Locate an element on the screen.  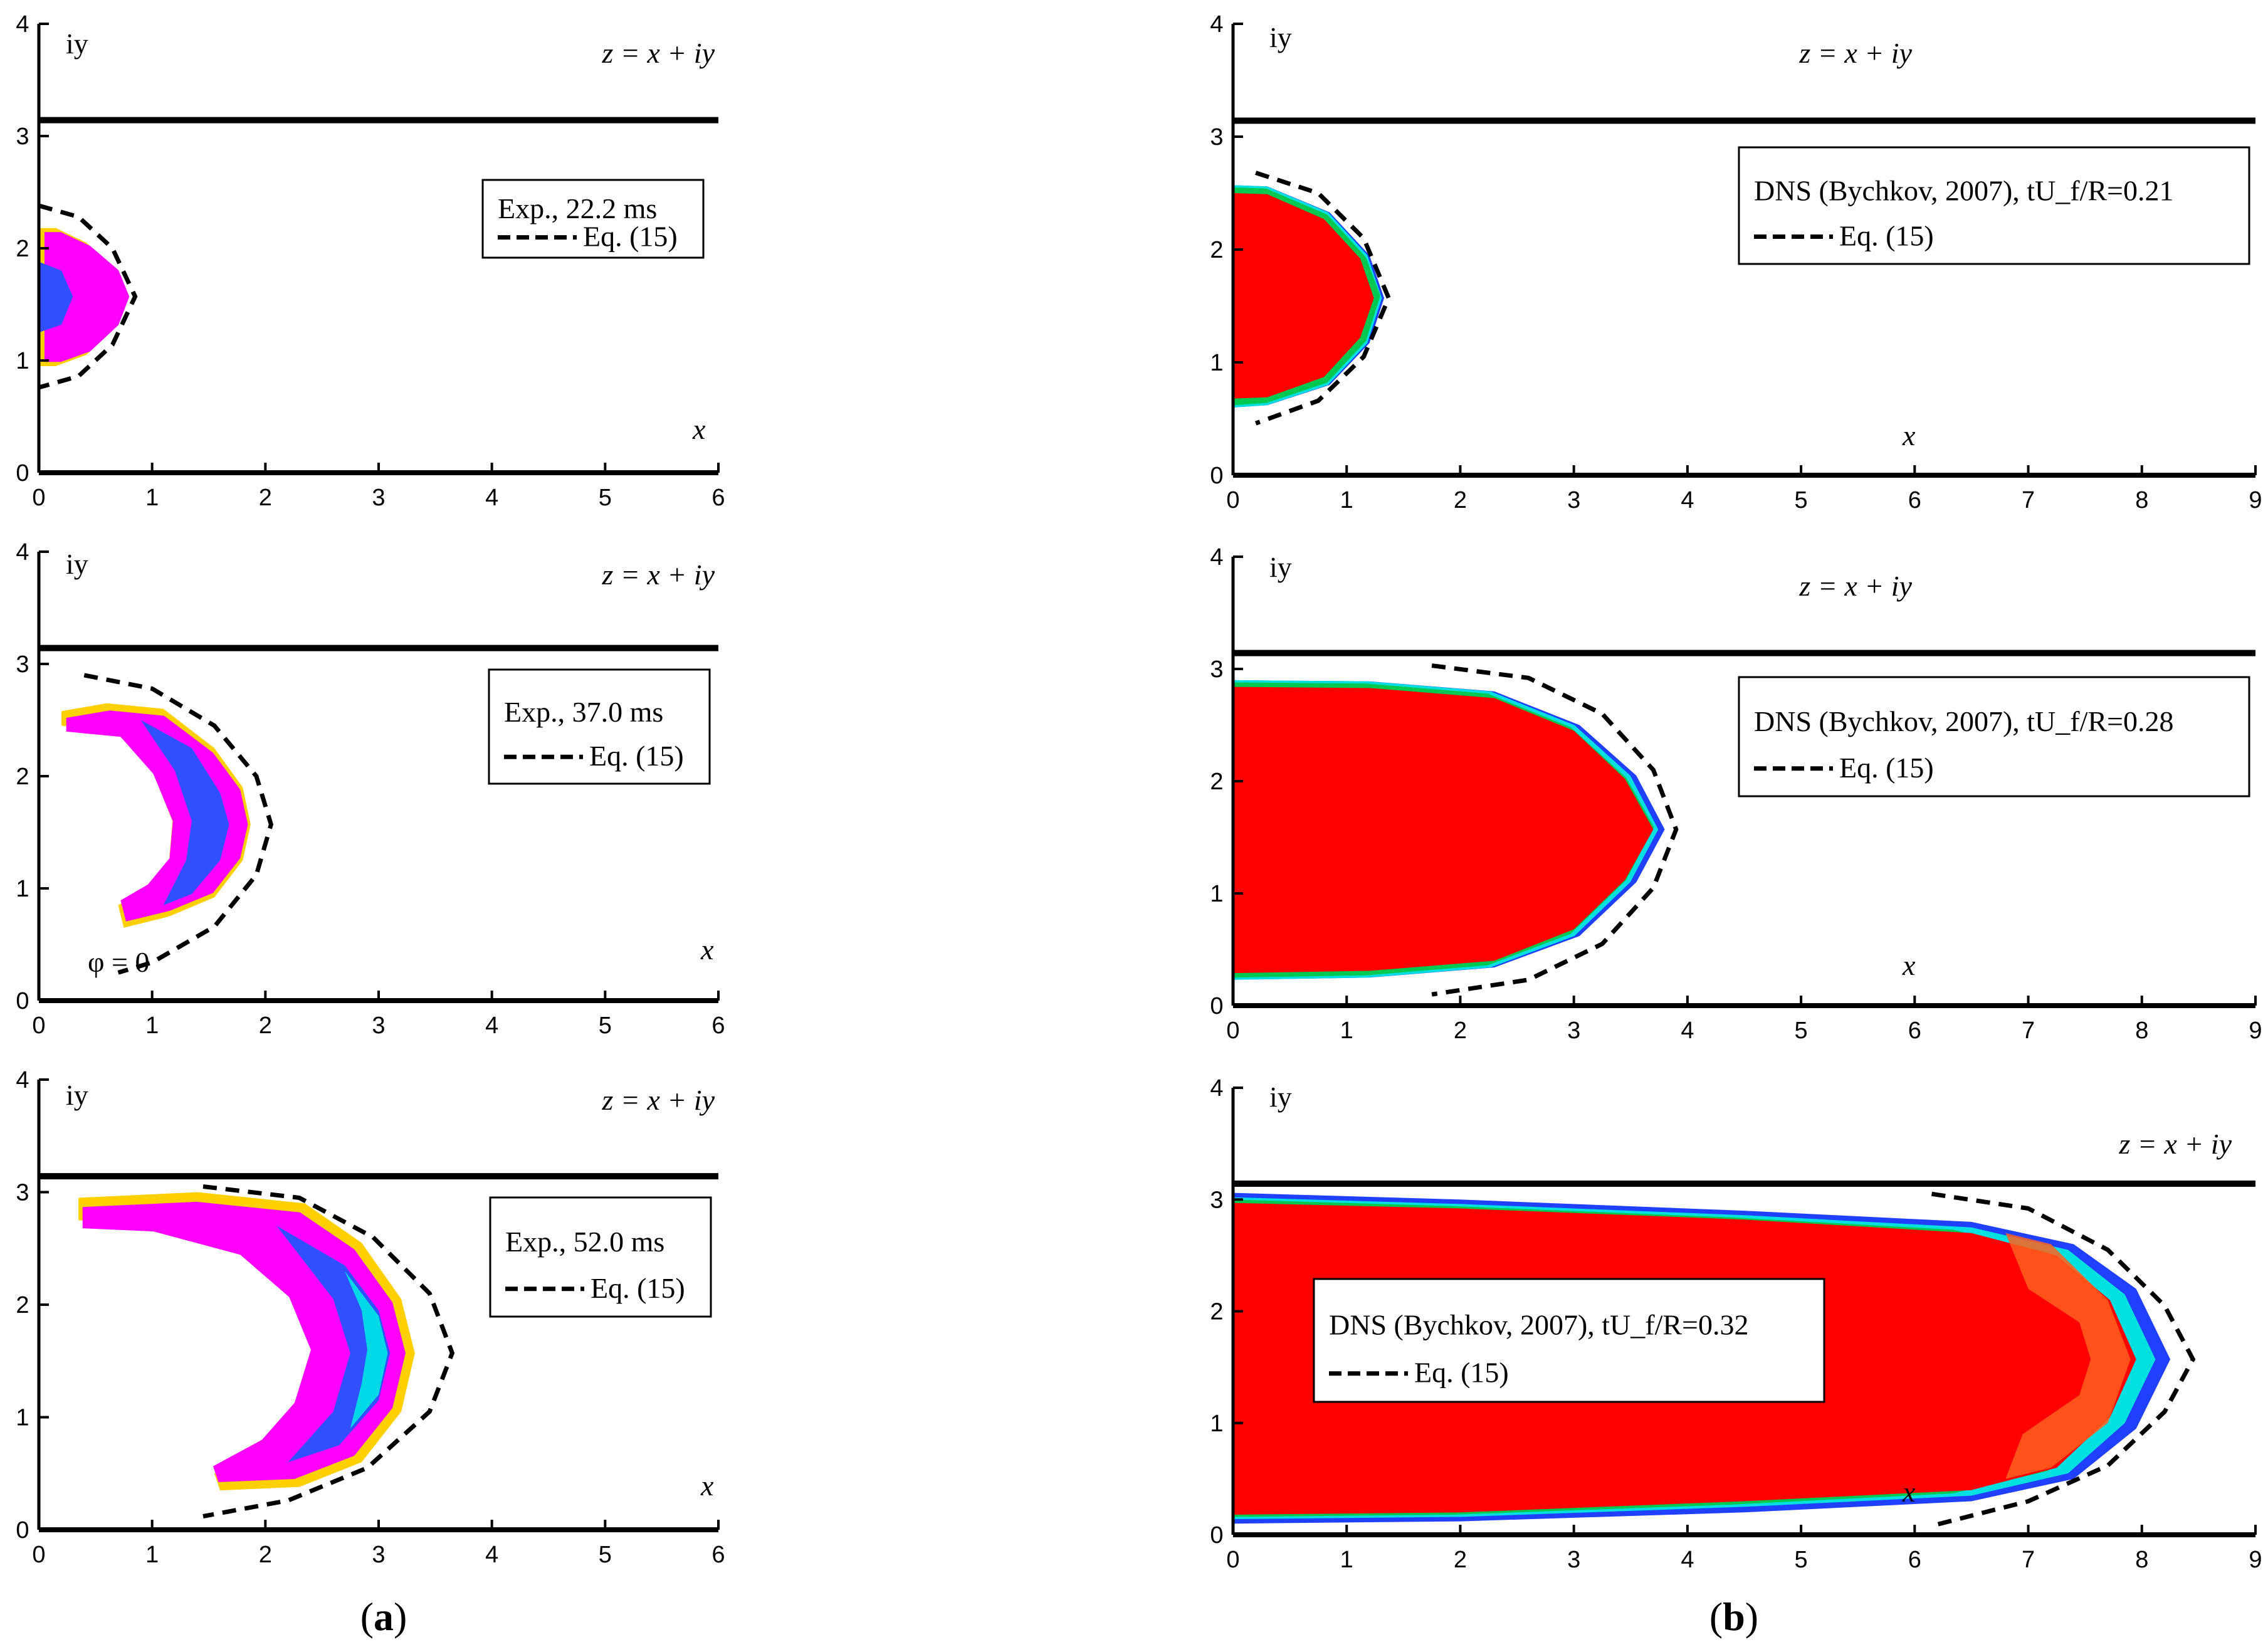
legend: DNS (Bychkov, 2007), tU_f/R=0.32 Eq. (15) is located at coordinates (1569, 1340).